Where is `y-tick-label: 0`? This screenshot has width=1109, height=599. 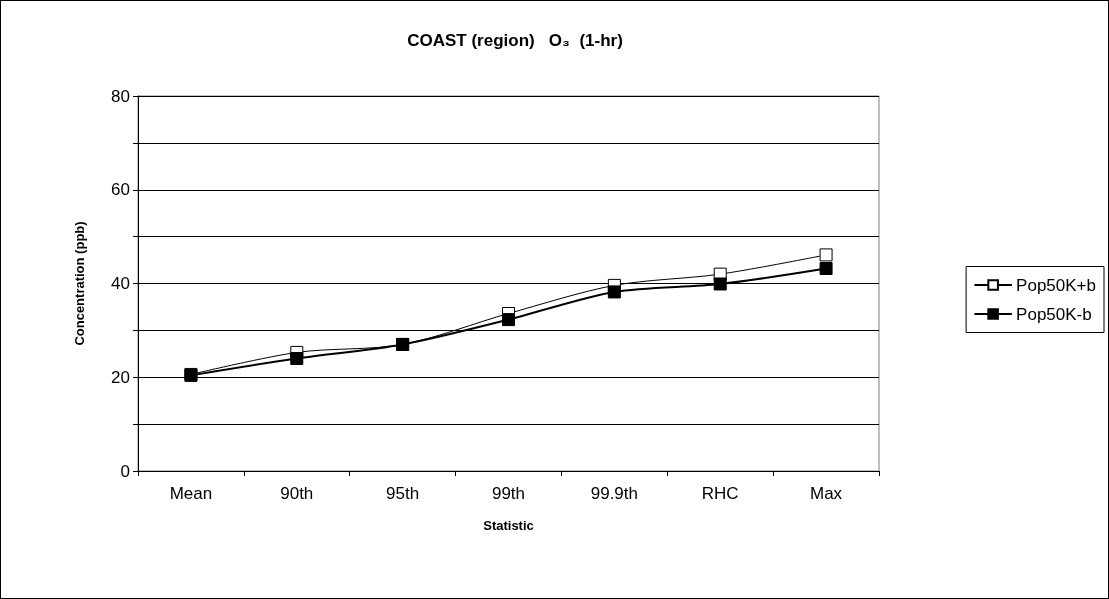 y-tick-label: 0 is located at coordinates (125, 471).